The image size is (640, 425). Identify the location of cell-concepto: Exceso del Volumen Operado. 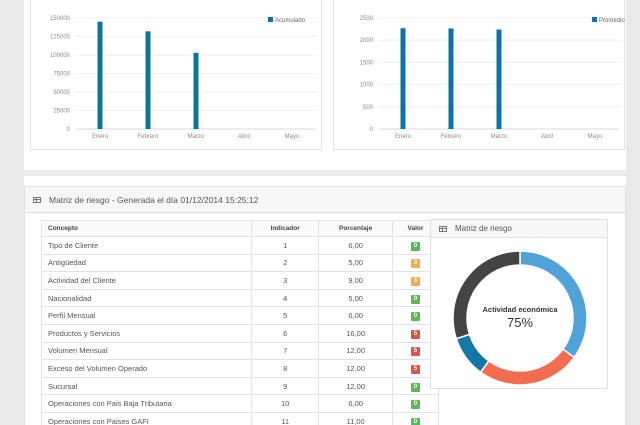
(146, 368).